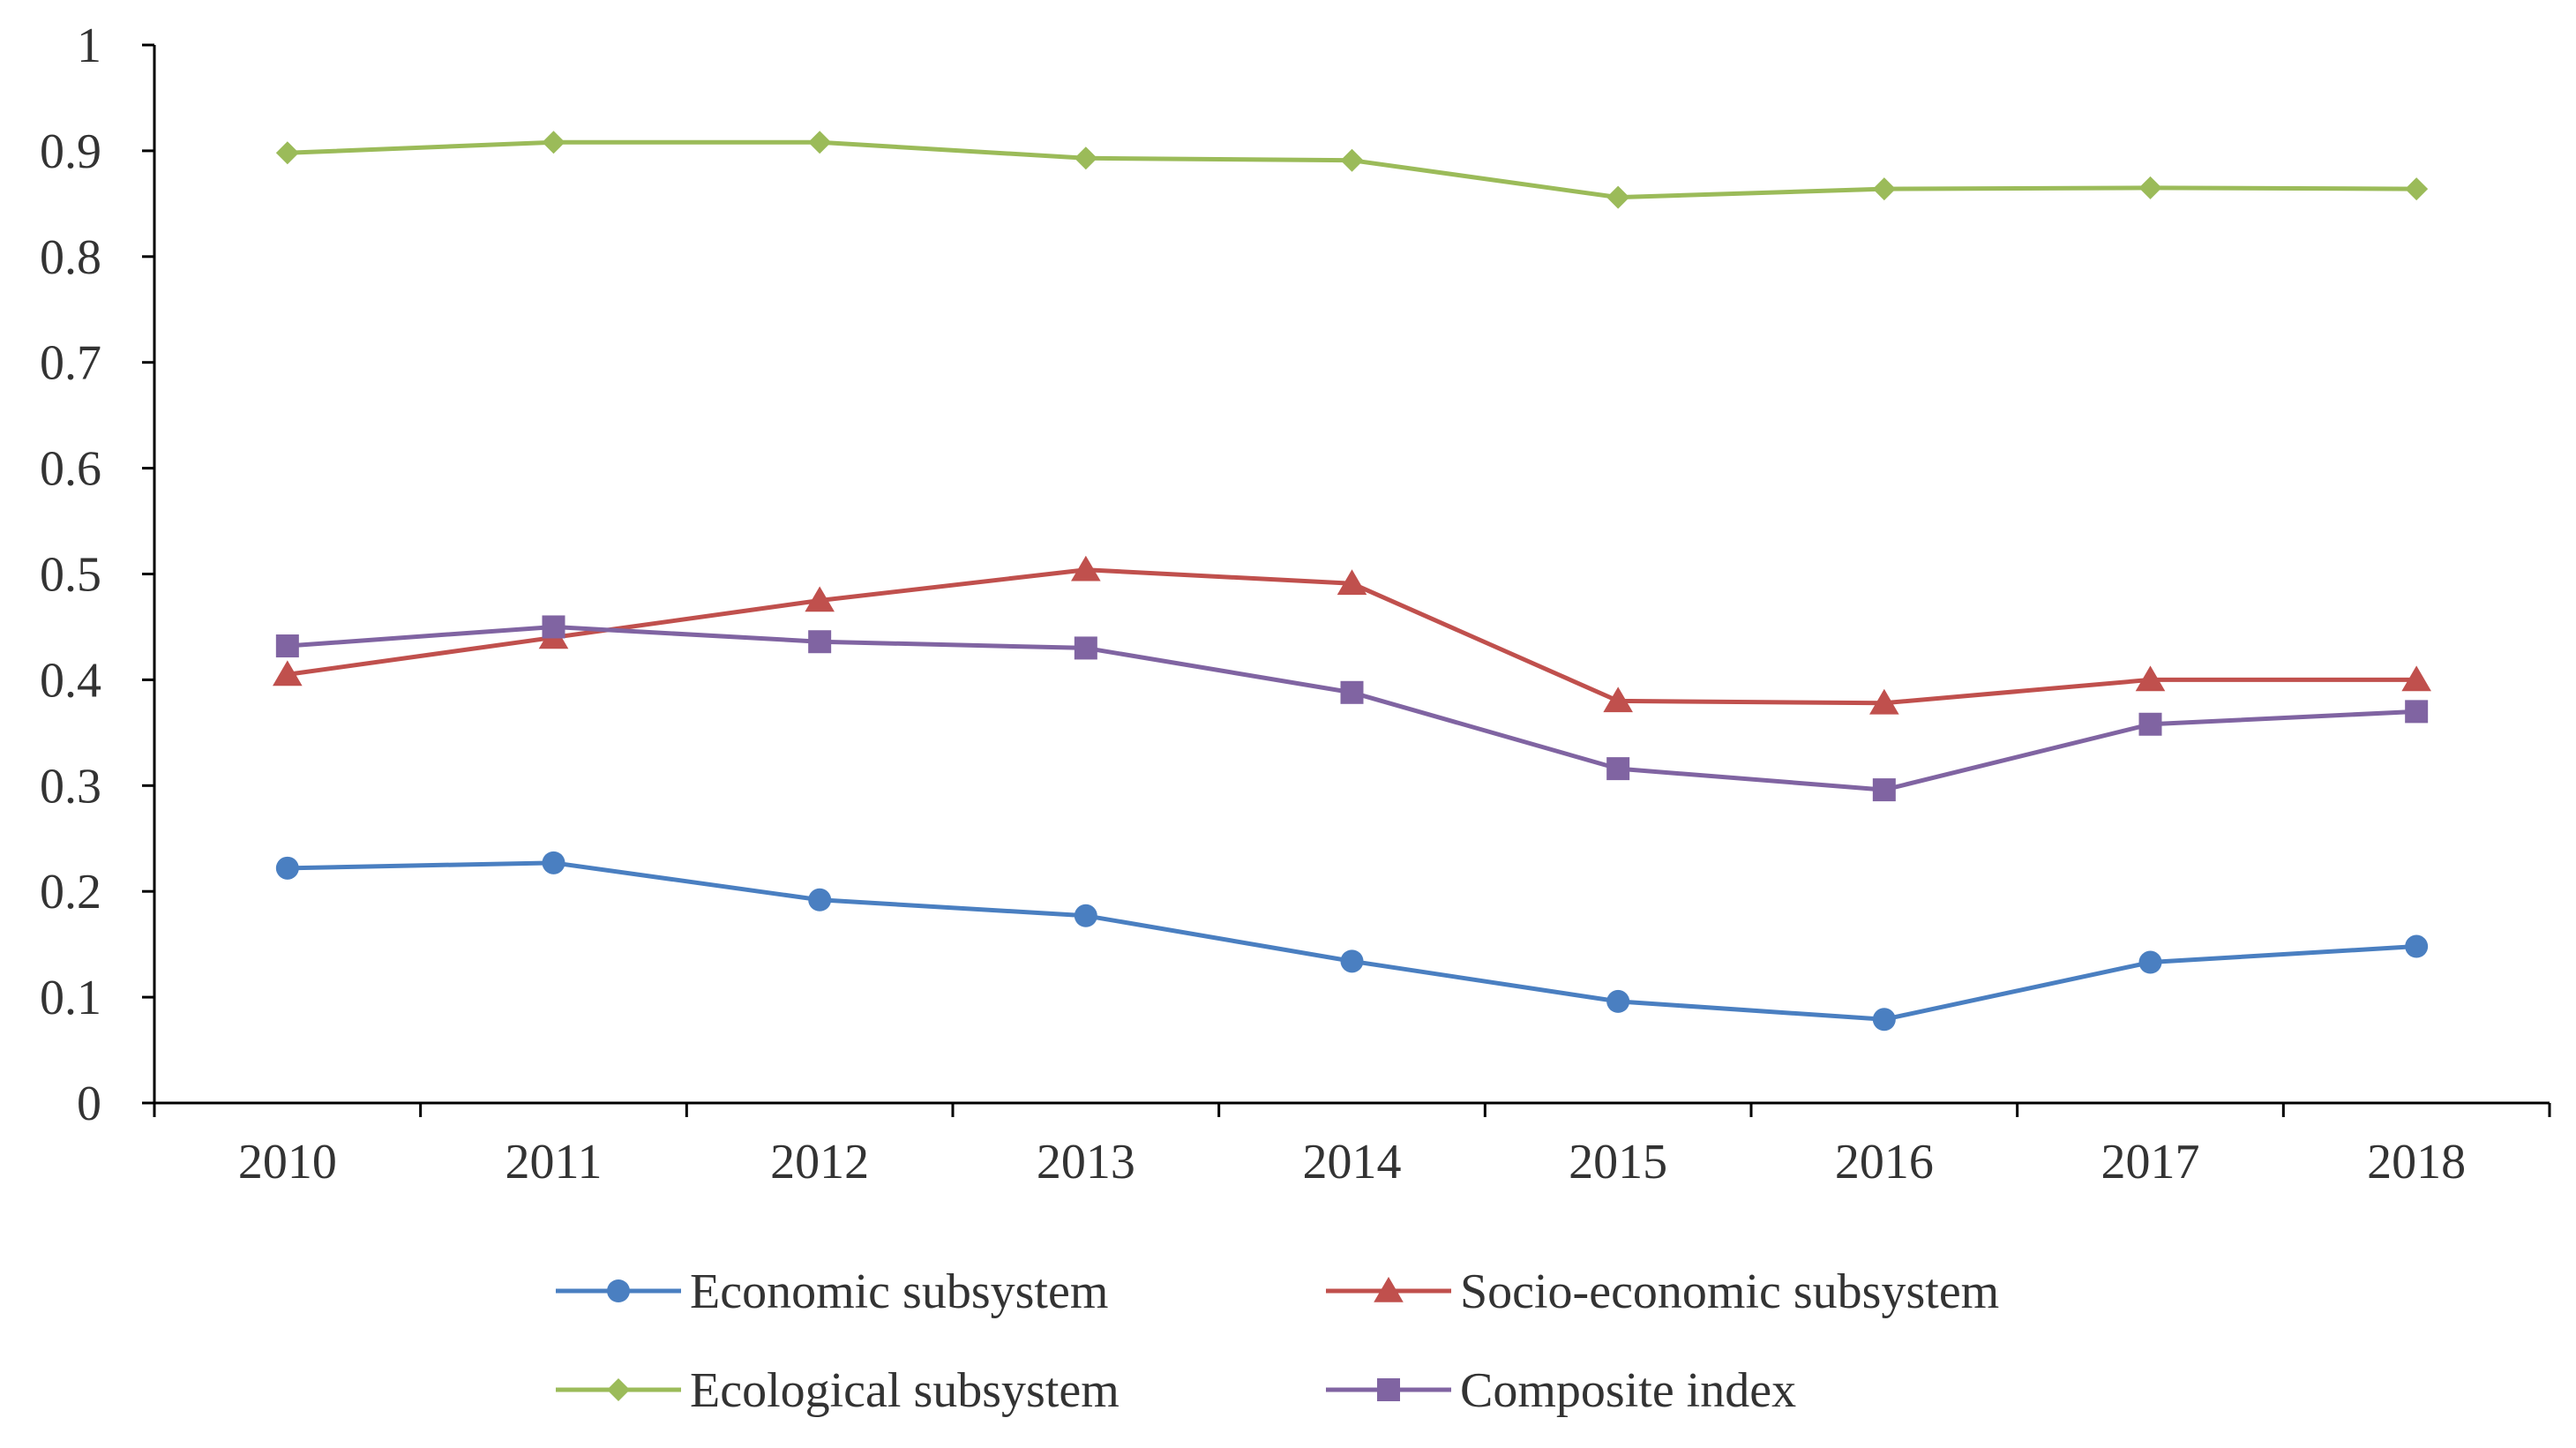 The width and height of the screenshot is (2576, 1448). What do you see at coordinates (1885, 1162) in the screenshot?
I see `x-tick-label: 2016` at bounding box center [1885, 1162].